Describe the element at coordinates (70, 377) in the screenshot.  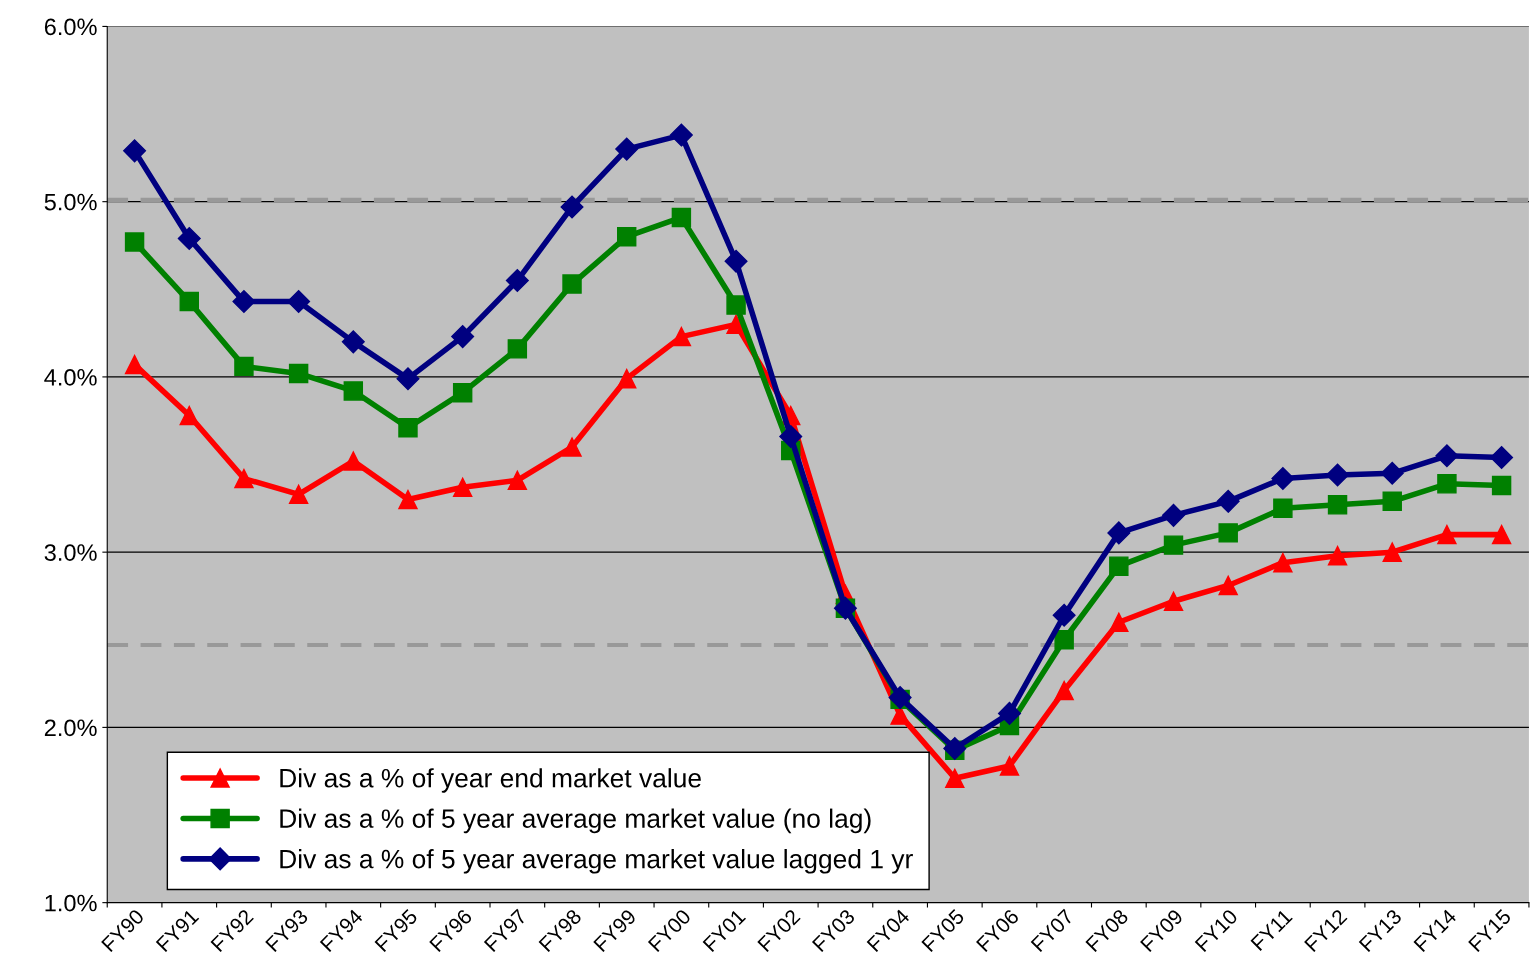
I see `y-tick-label: 4.0%` at that location.